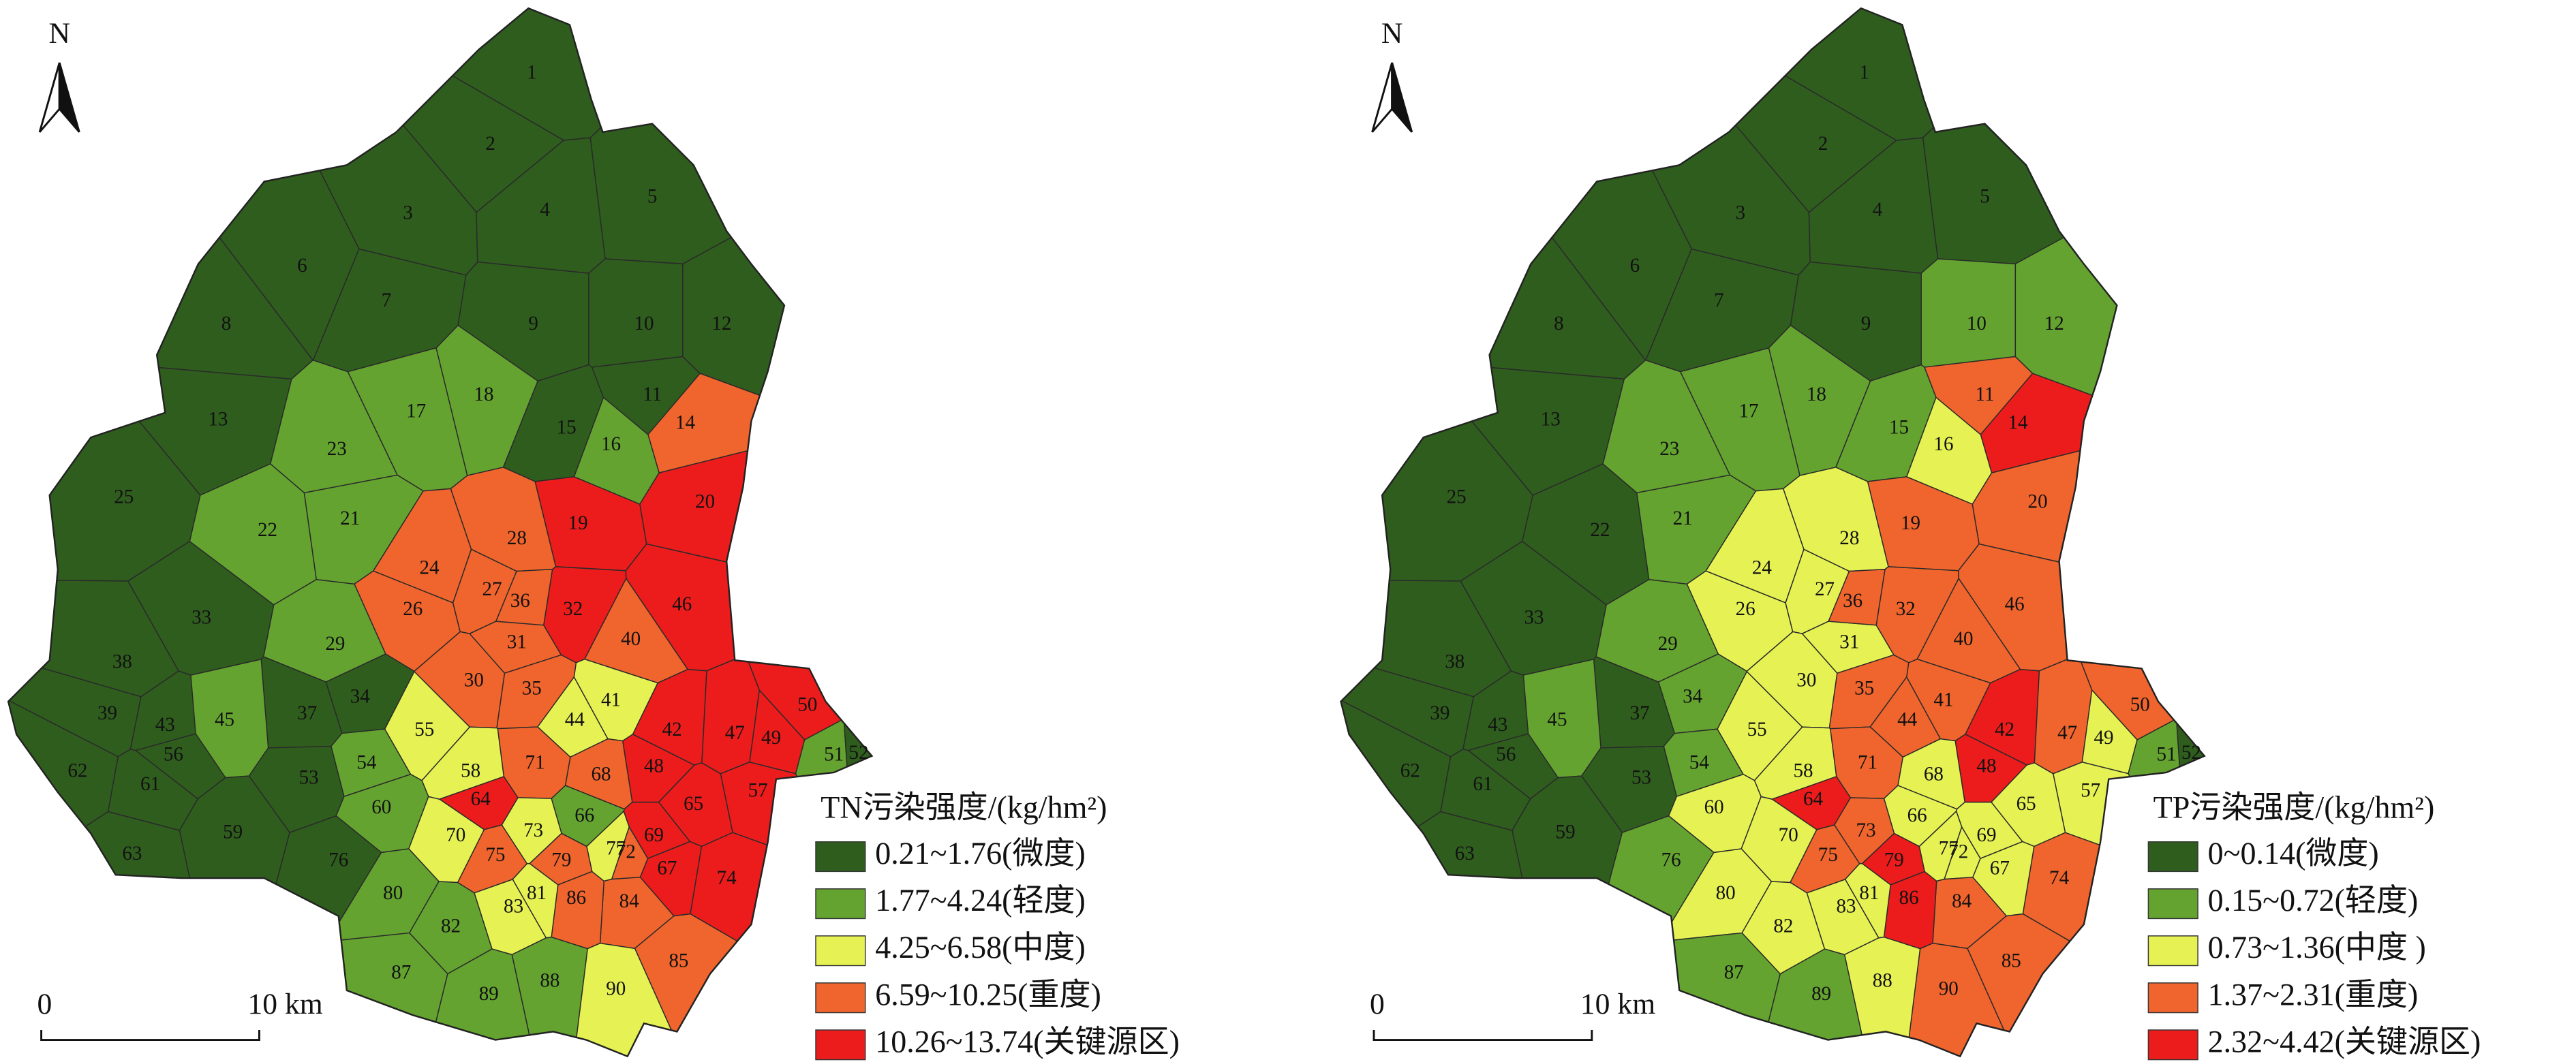 The image size is (2576, 1062). Describe the element at coordinates (629, 901) in the screenshot. I see `subbasin-label: 84` at that location.